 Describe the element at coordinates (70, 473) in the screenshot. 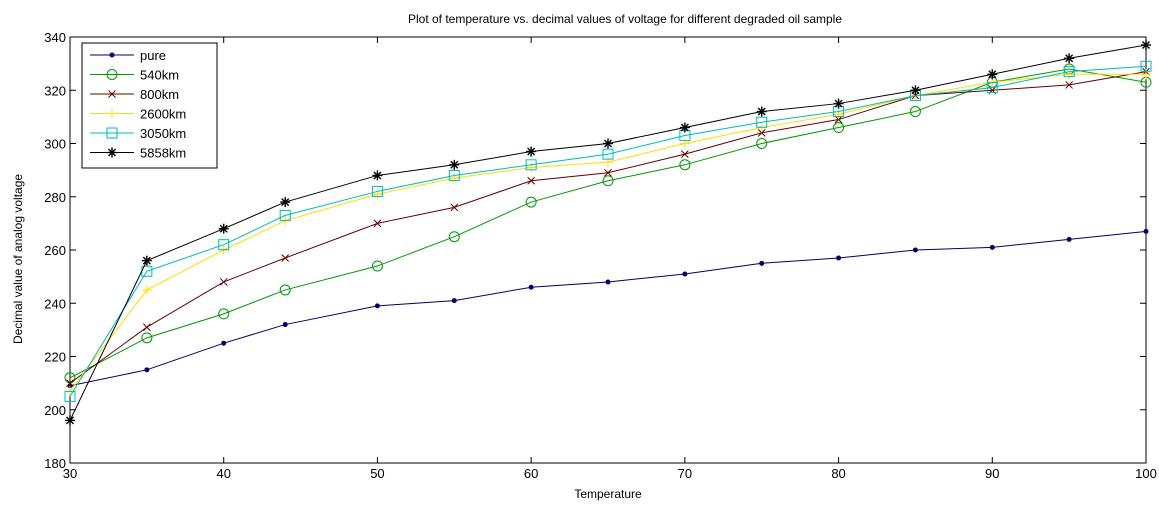

I see `x-tick-label: 30` at that location.